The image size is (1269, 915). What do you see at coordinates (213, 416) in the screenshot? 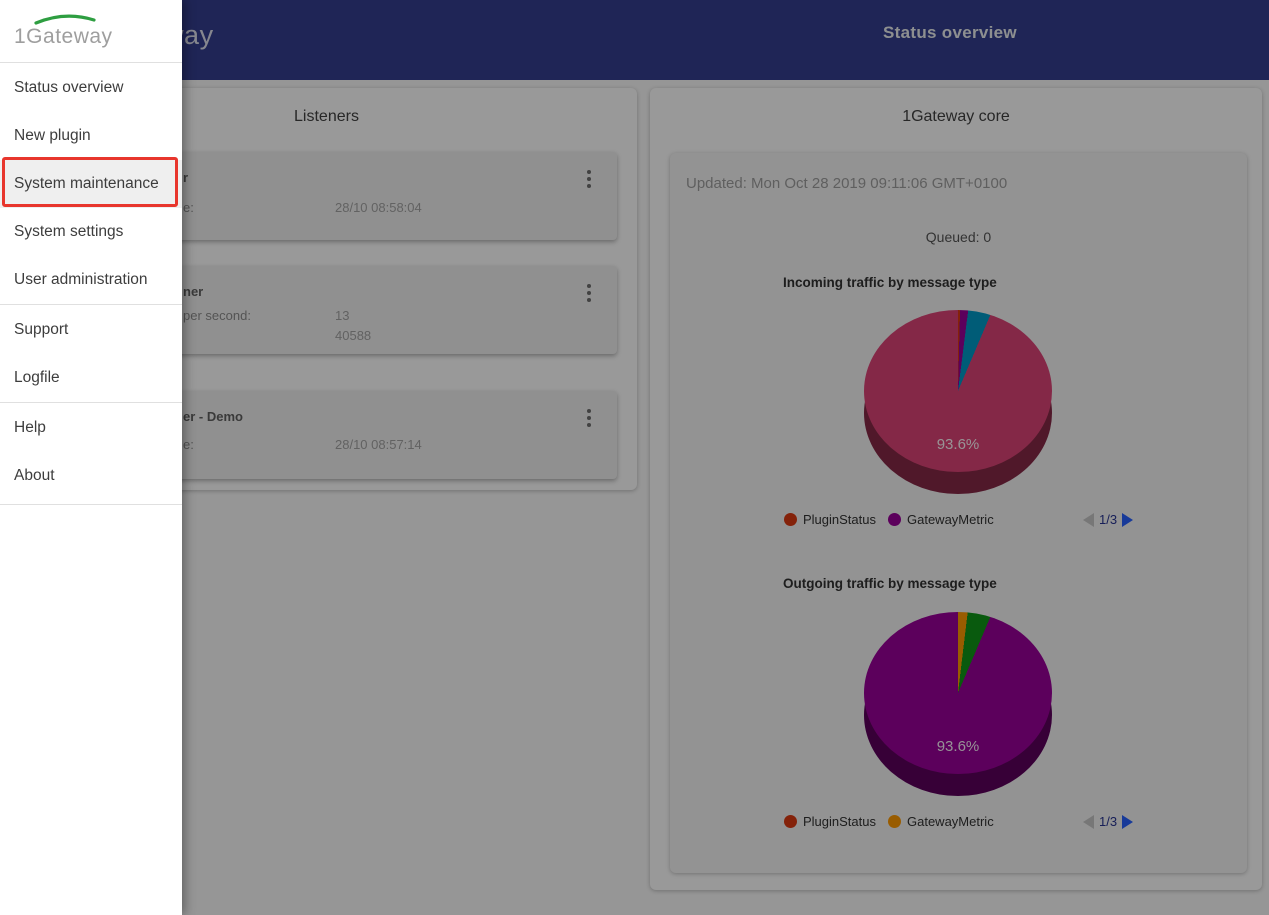
I see `listener-name: er - Demo` at bounding box center [213, 416].